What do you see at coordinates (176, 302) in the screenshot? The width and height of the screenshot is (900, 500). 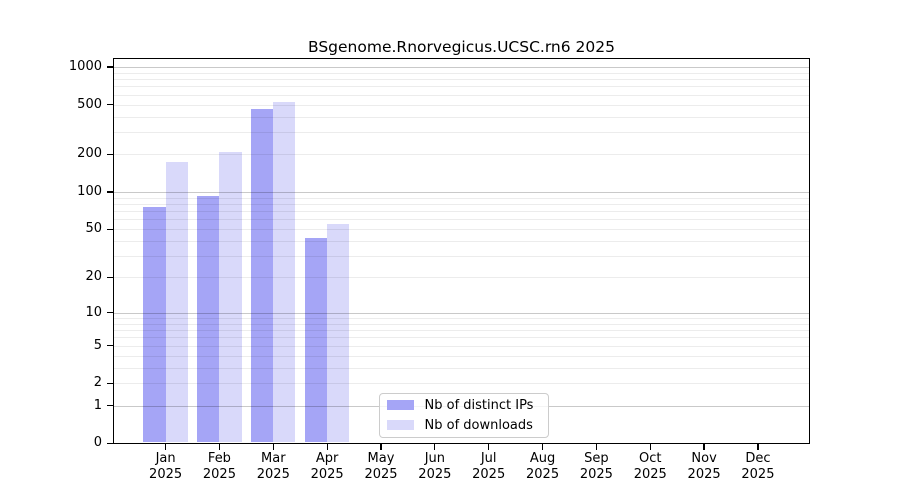 I see `bar-jan-nb-of-downloads` at bounding box center [176, 302].